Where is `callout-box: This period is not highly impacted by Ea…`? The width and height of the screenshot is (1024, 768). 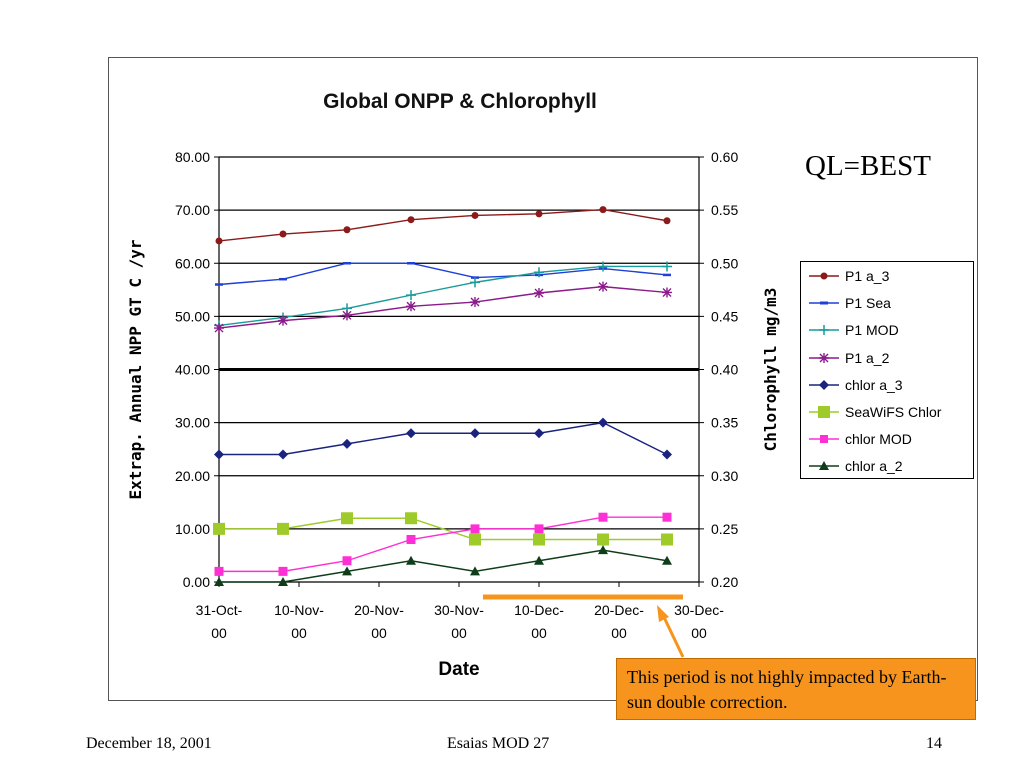 callout-box: This period is not highly impacted by Ea… is located at coordinates (796, 689).